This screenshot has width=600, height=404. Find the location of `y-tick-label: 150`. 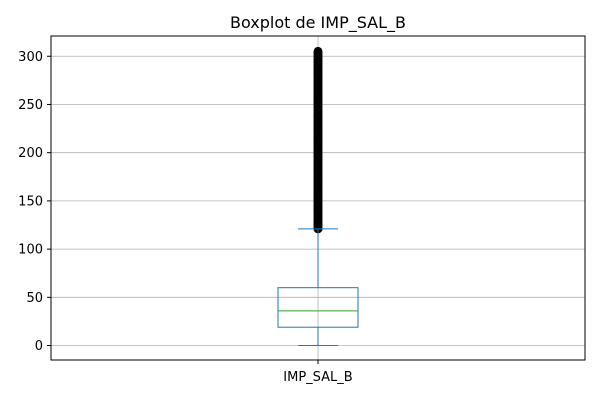

y-tick-label: 150 is located at coordinates (30, 201).